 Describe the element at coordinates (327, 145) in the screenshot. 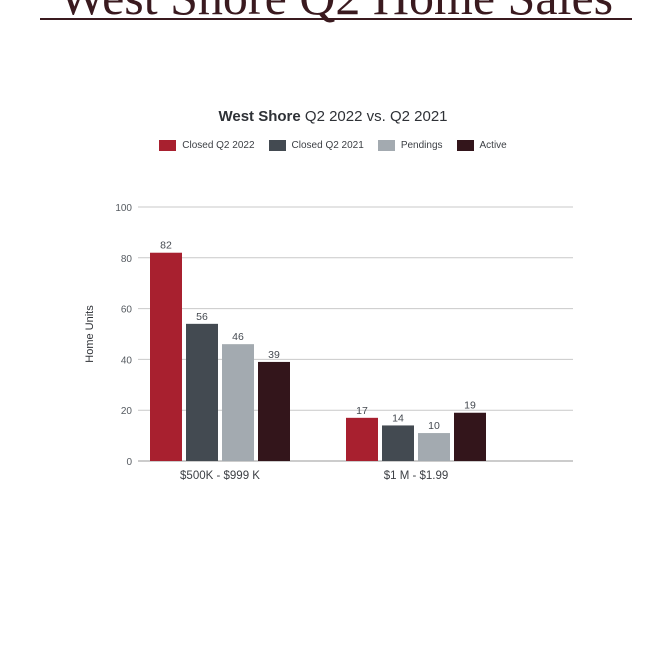

I see `legend-label: Closed Q2 2021` at that location.